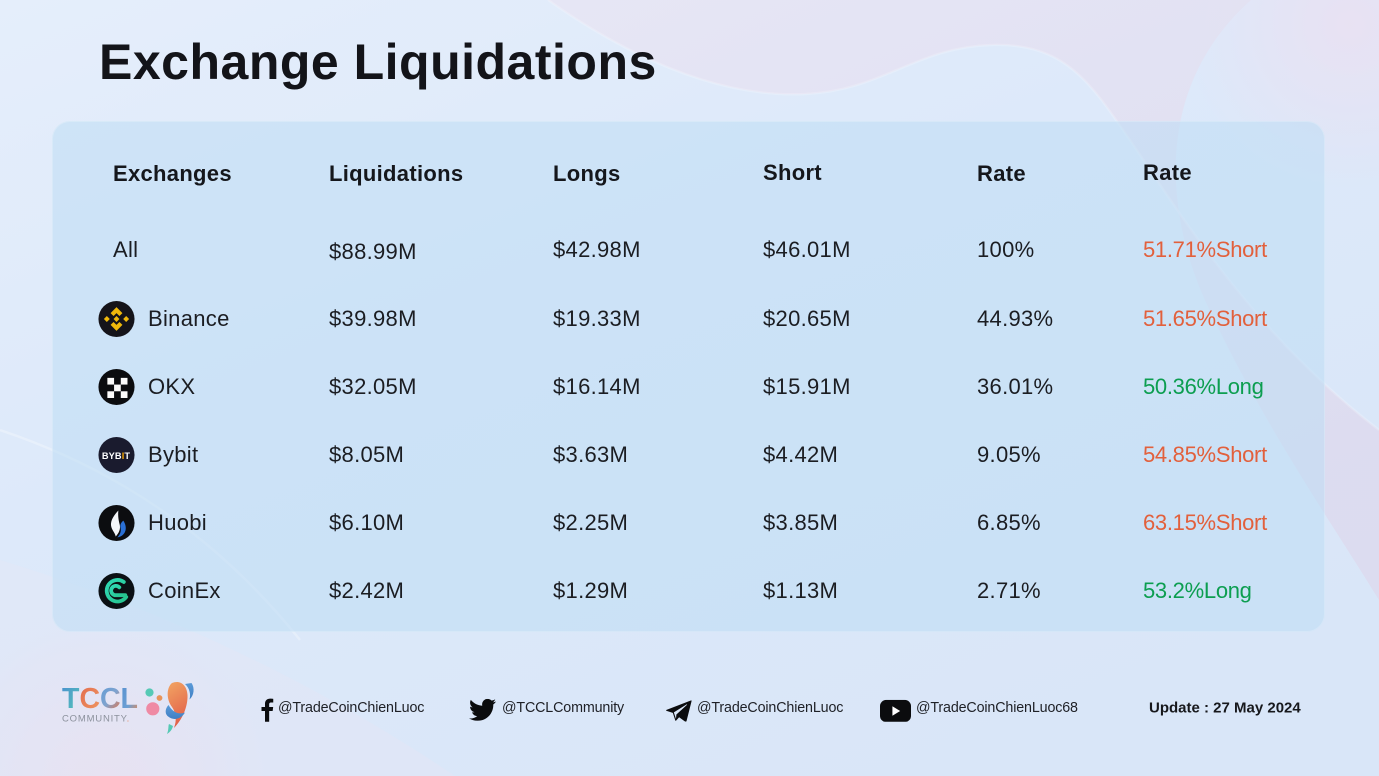 This screenshot has width=1379, height=776. What do you see at coordinates (96, 719) in the screenshot?
I see `svg-text: COMMUNITY.` at bounding box center [96, 719].